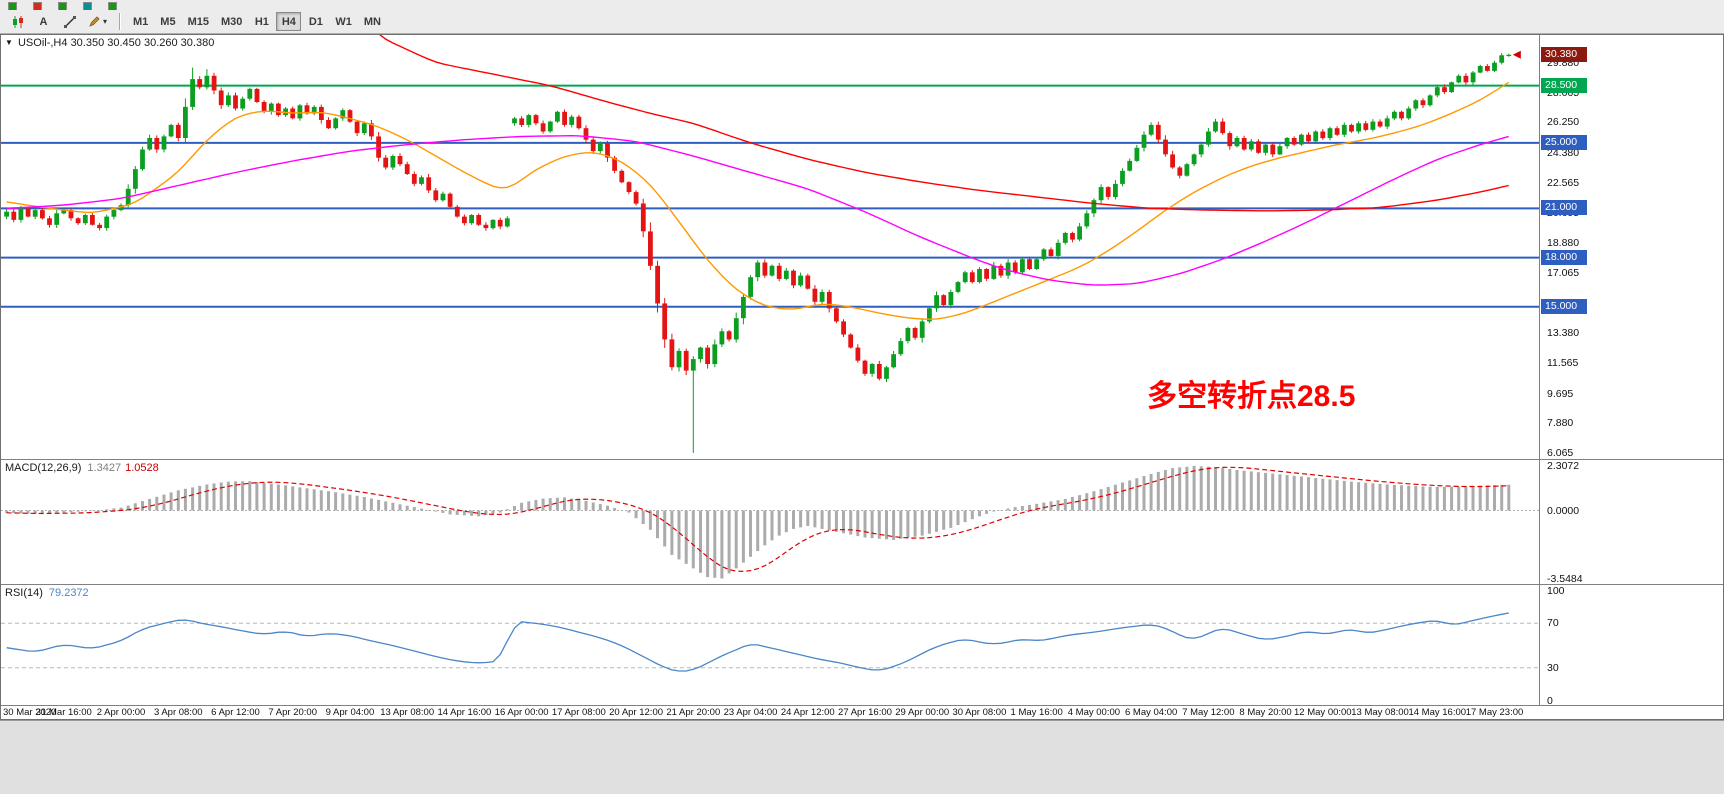  I want to click on time-axis-label: 8 May 20:00, so click(1265, 712).